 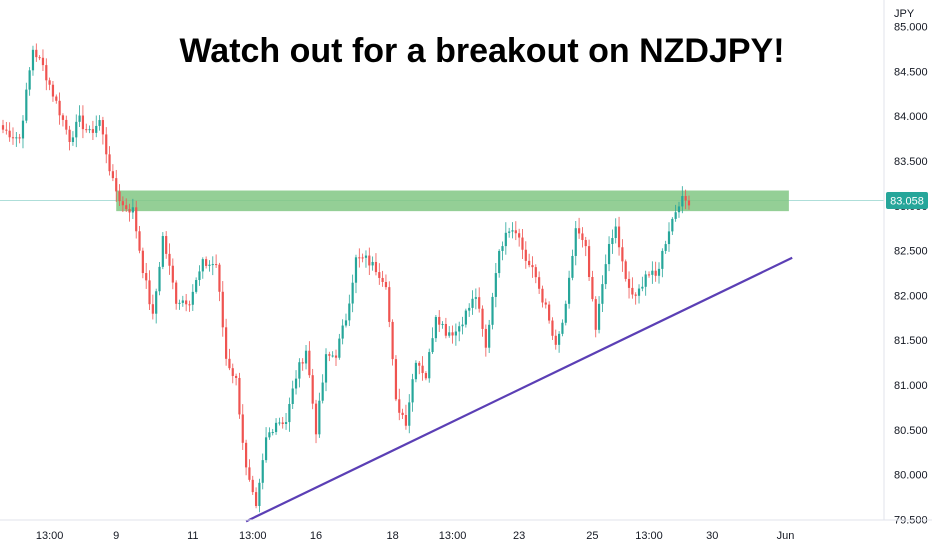 What do you see at coordinates (712, 536) in the screenshot?
I see `time-tick-label: 30` at bounding box center [712, 536].